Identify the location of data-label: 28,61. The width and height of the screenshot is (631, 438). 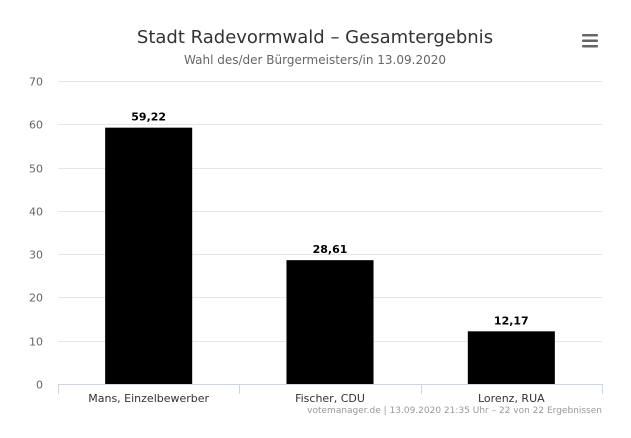
(330, 249).